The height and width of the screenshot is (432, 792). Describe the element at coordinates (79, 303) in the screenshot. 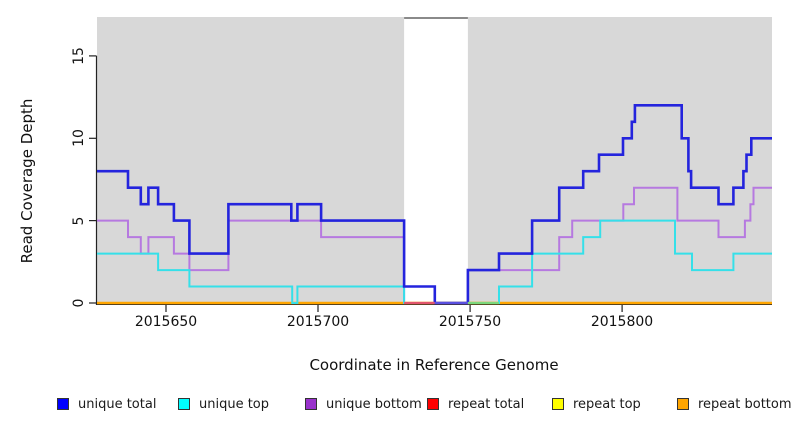

I see `y-tick-label-0: 0` at that location.